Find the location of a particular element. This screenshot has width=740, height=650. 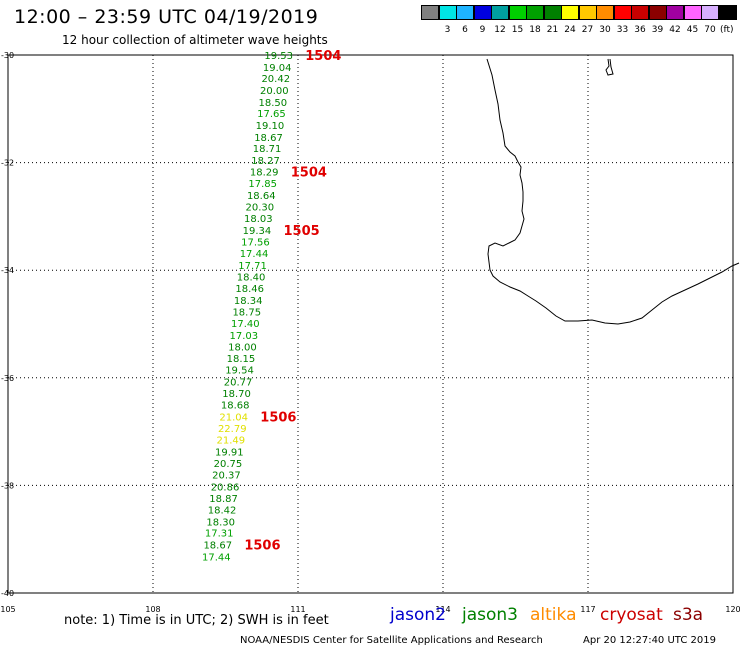

wave-height-value: 17.31 is located at coordinates (219, 534).